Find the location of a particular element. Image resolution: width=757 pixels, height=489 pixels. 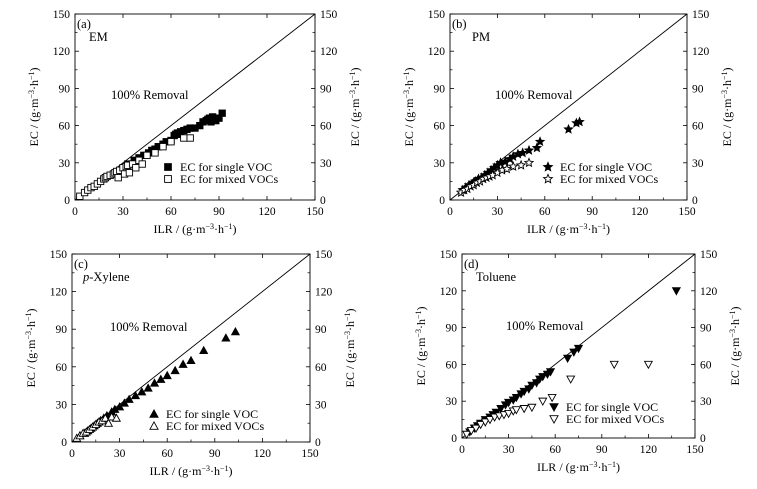

panel-title: Toluene is located at coordinates (496, 277).